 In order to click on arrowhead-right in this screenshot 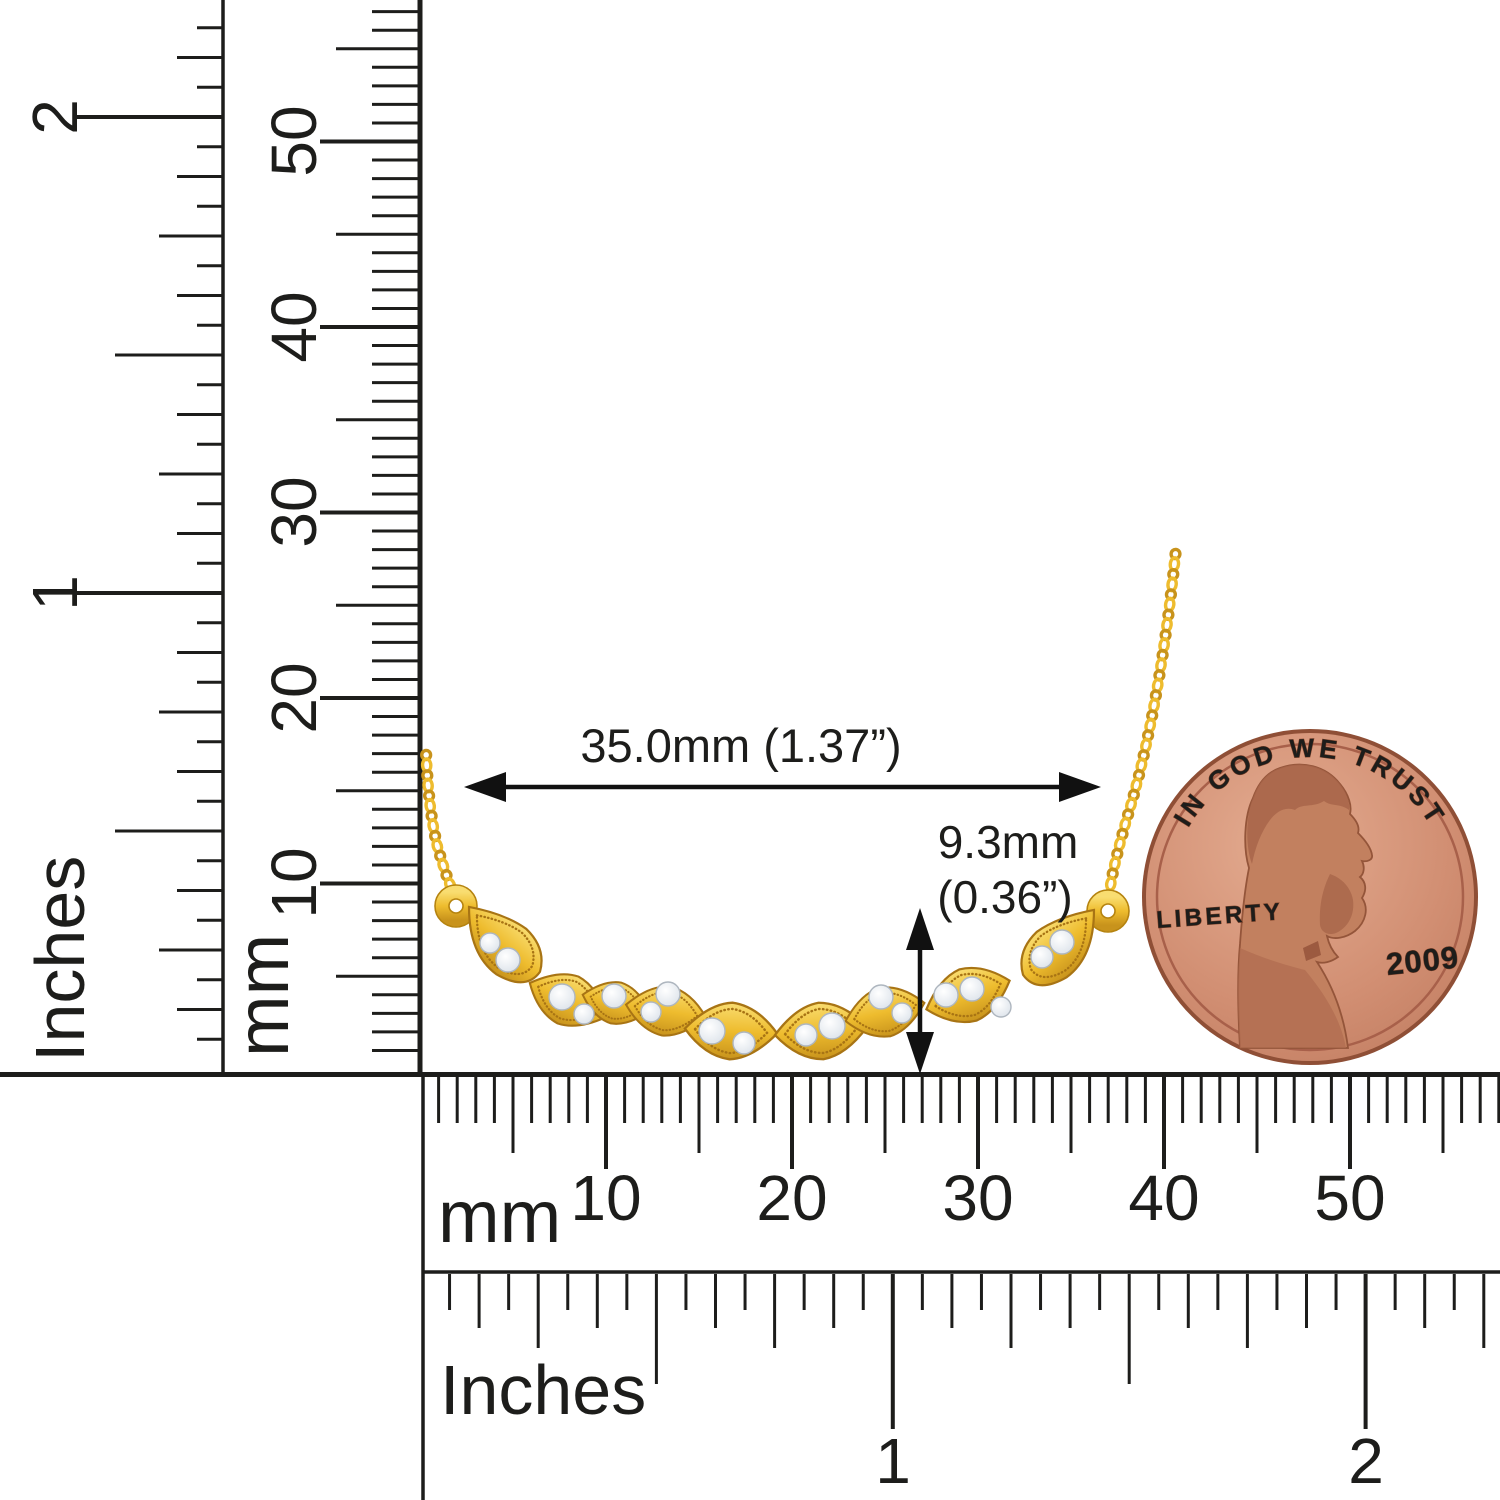, I will do `click(1080, 787)`.